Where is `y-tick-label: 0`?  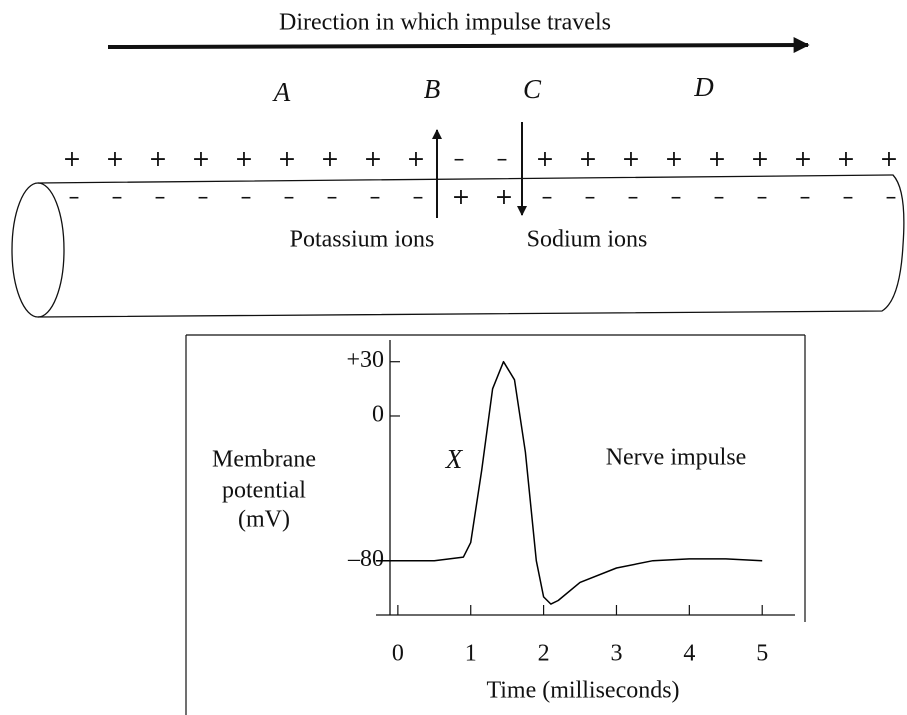
y-tick-label: 0 is located at coordinates (378, 414).